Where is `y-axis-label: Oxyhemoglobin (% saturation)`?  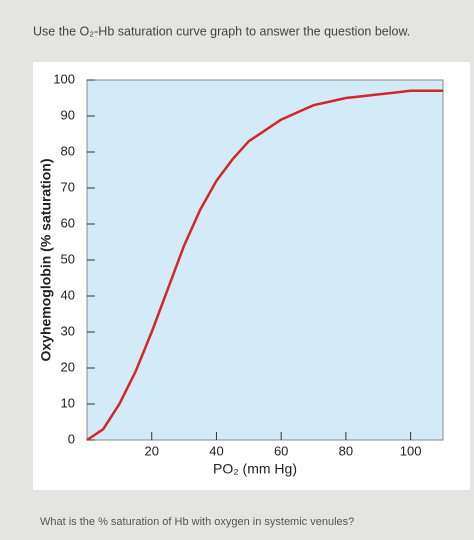 y-axis-label: Oxyhemoglobin (% saturation) is located at coordinates (46, 259).